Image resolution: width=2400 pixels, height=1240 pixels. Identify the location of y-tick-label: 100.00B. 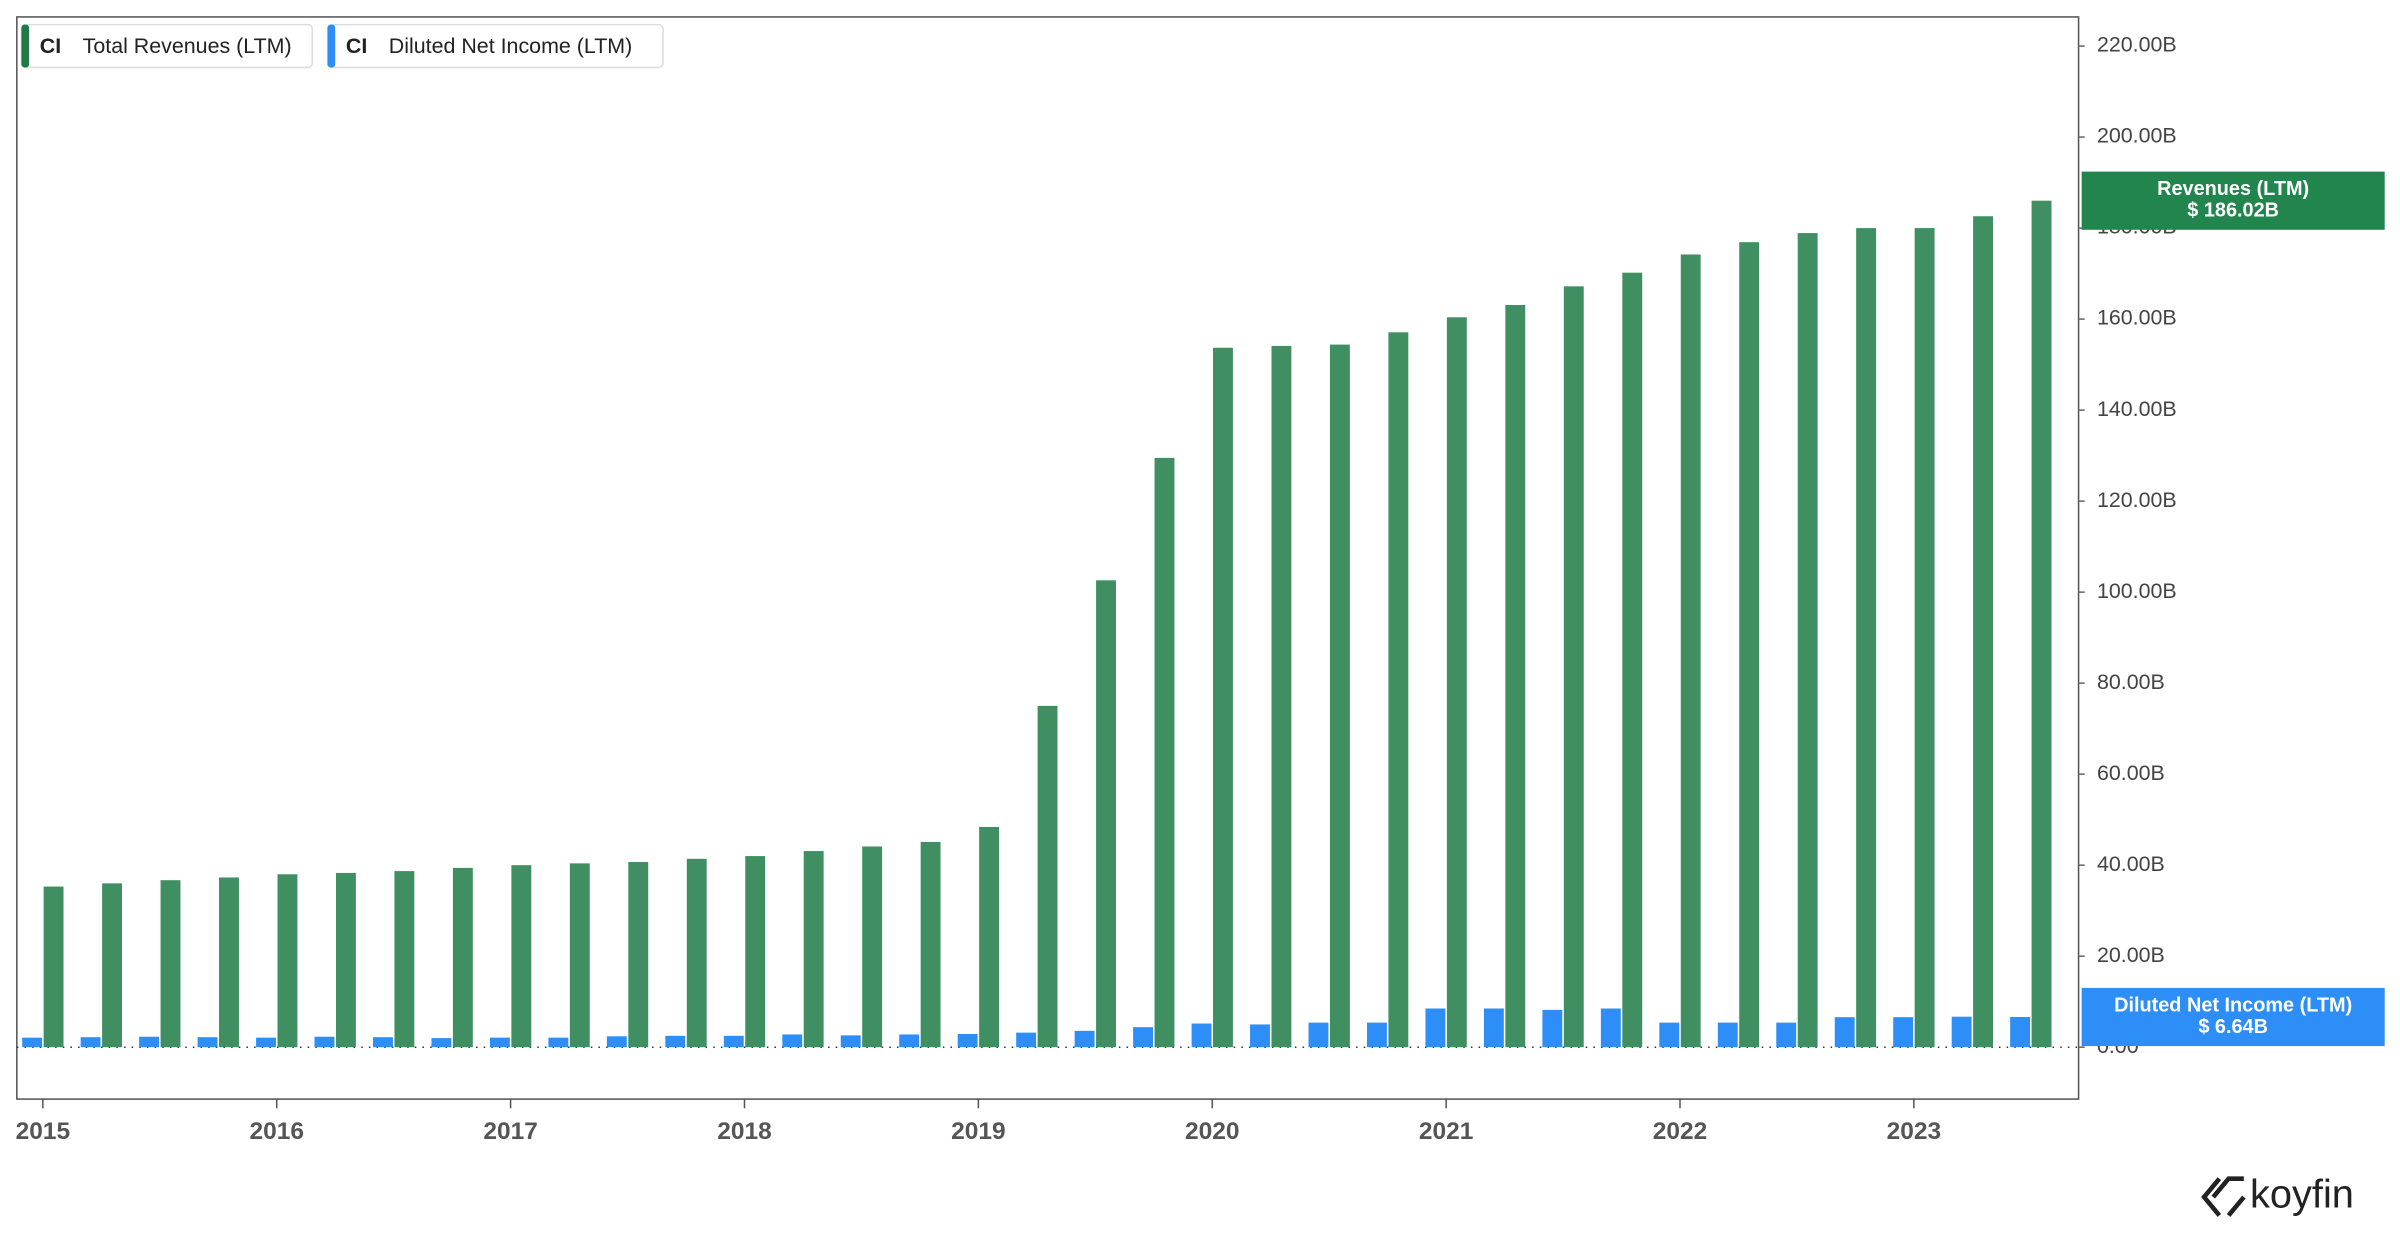
(2137, 591).